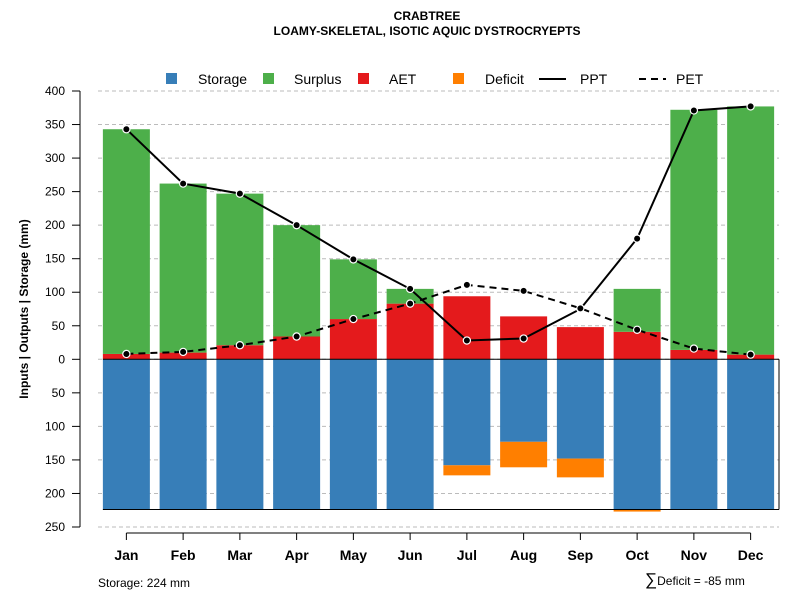 Image resolution: width=800 pixels, height=600 pixels. Describe the element at coordinates (435, 79) in the screenshot. I see `legend: Storage Surplus AET Deficit PPT PET` at that location.